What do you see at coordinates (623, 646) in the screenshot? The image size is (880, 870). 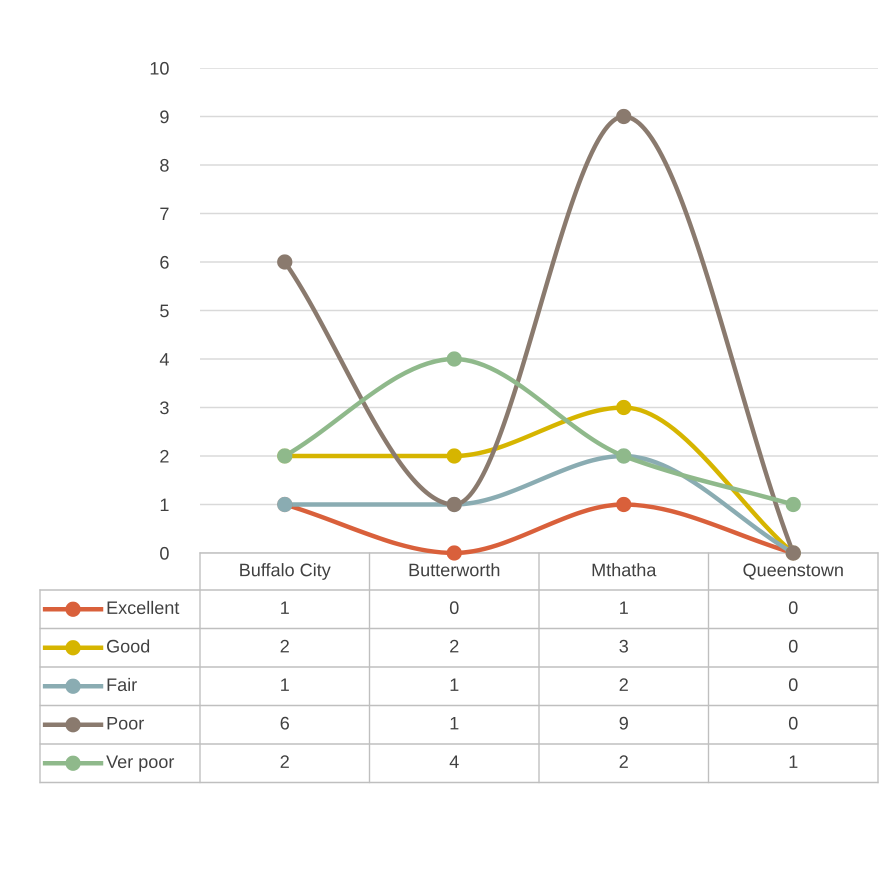 I see `data-label: 3` at bounding box center [623, 646].